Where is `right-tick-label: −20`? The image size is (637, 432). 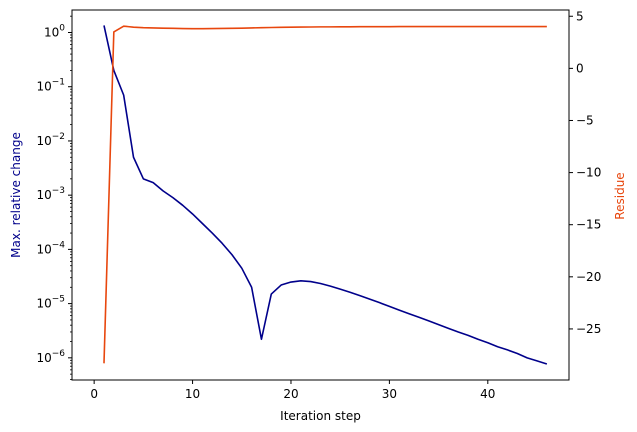
right-tick-label: −20 is located at coordinates (588, 277).